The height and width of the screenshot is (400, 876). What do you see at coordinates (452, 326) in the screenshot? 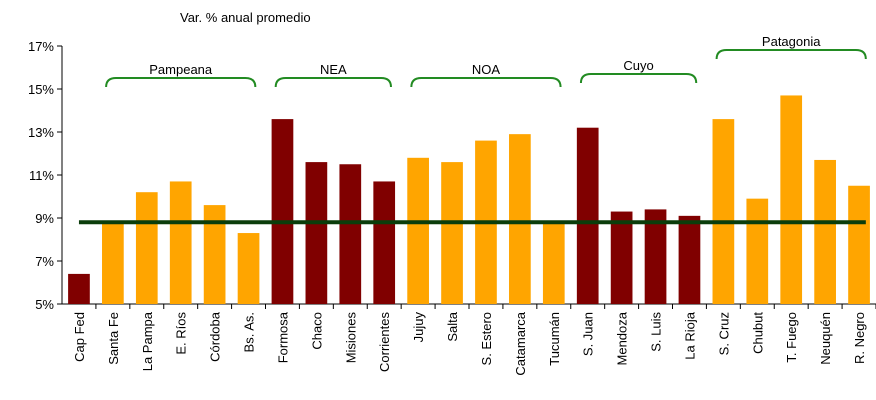
I see `x-tick-label: Salta` at bounding box center [452, 326].